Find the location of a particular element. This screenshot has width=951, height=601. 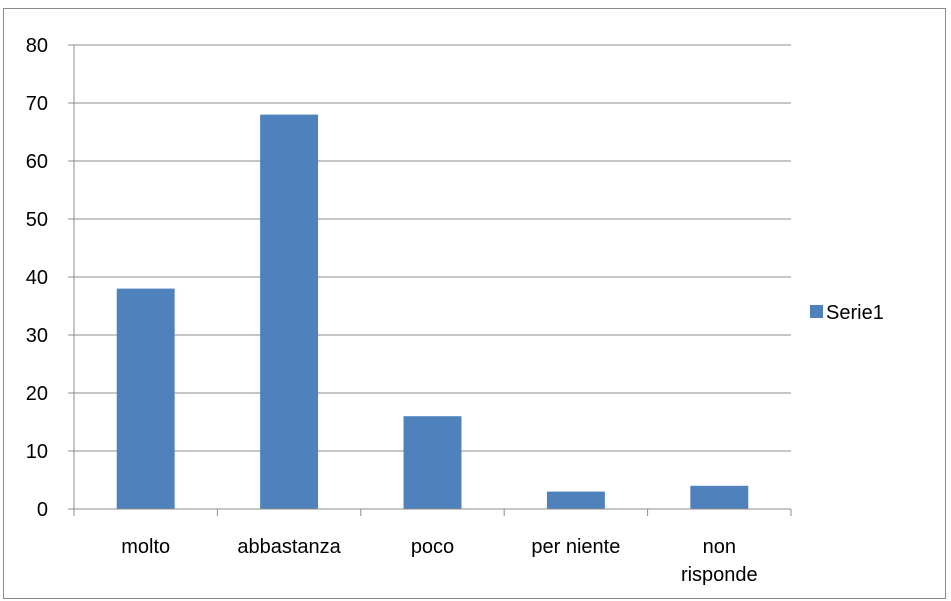

y-tick-label: 50 is located at coordinates (37, 220).